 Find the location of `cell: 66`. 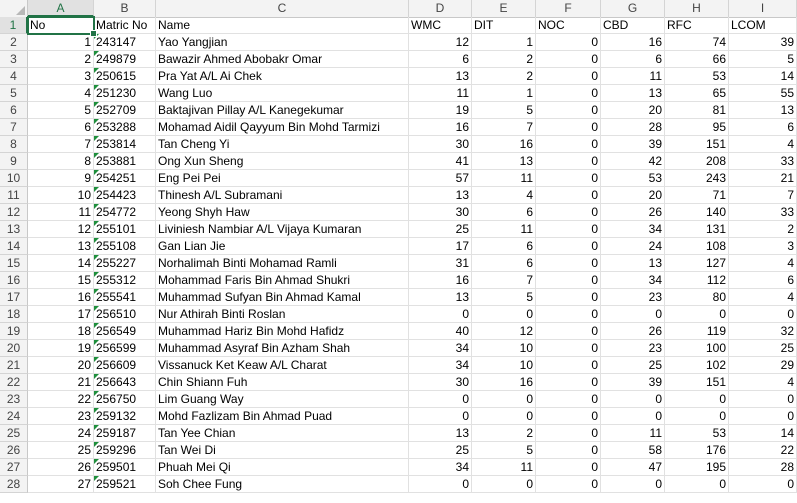

cell: 66 is located at coordinates (697, 59).